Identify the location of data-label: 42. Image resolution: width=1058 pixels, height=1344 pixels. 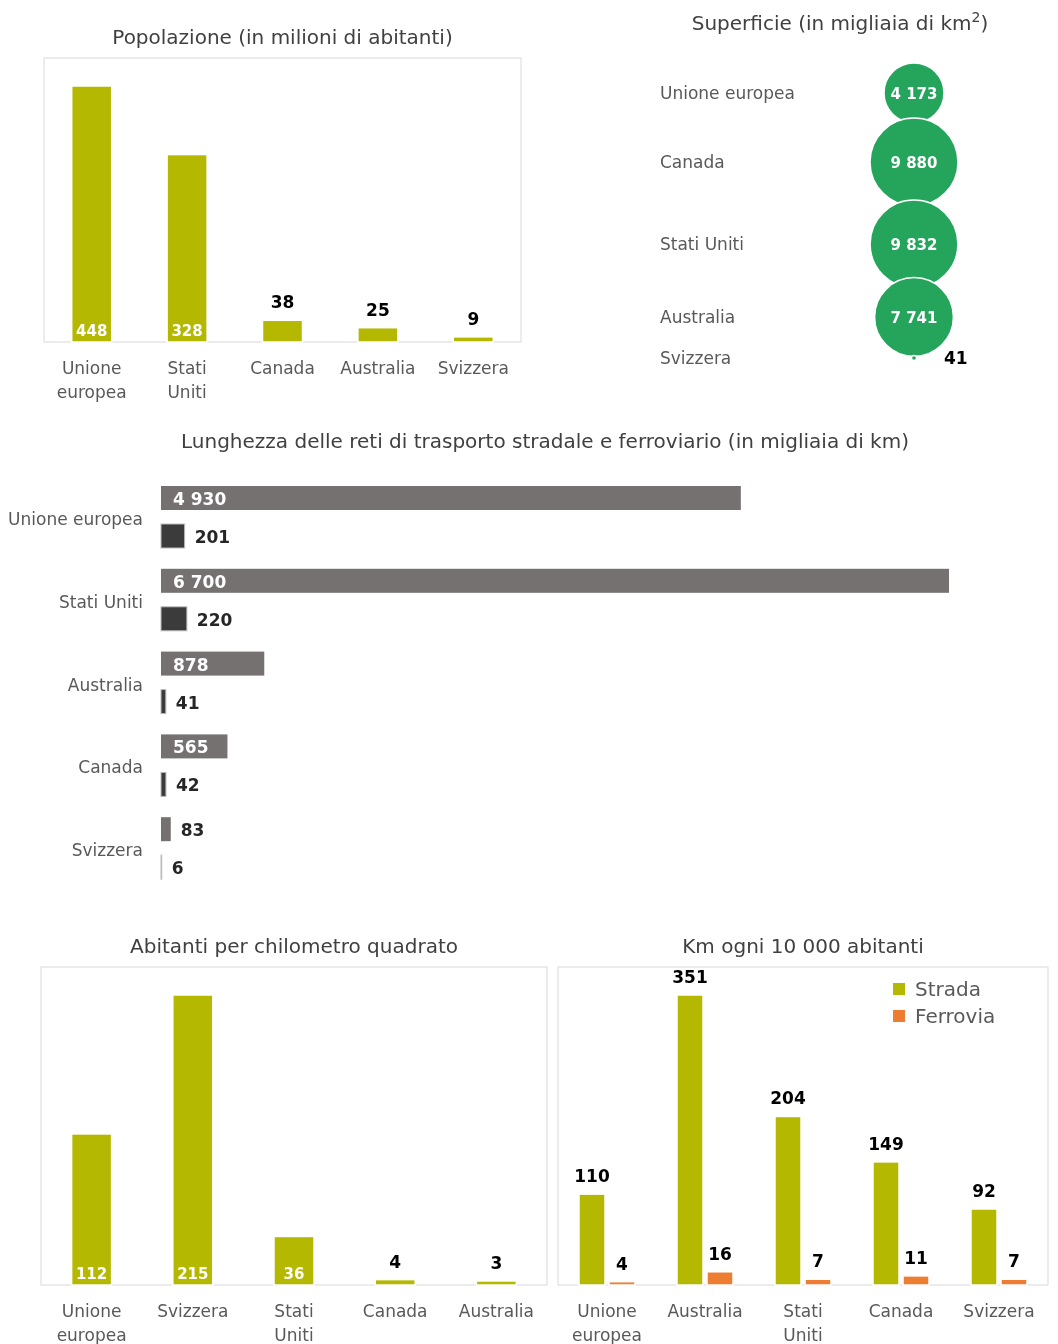
(187, 785).